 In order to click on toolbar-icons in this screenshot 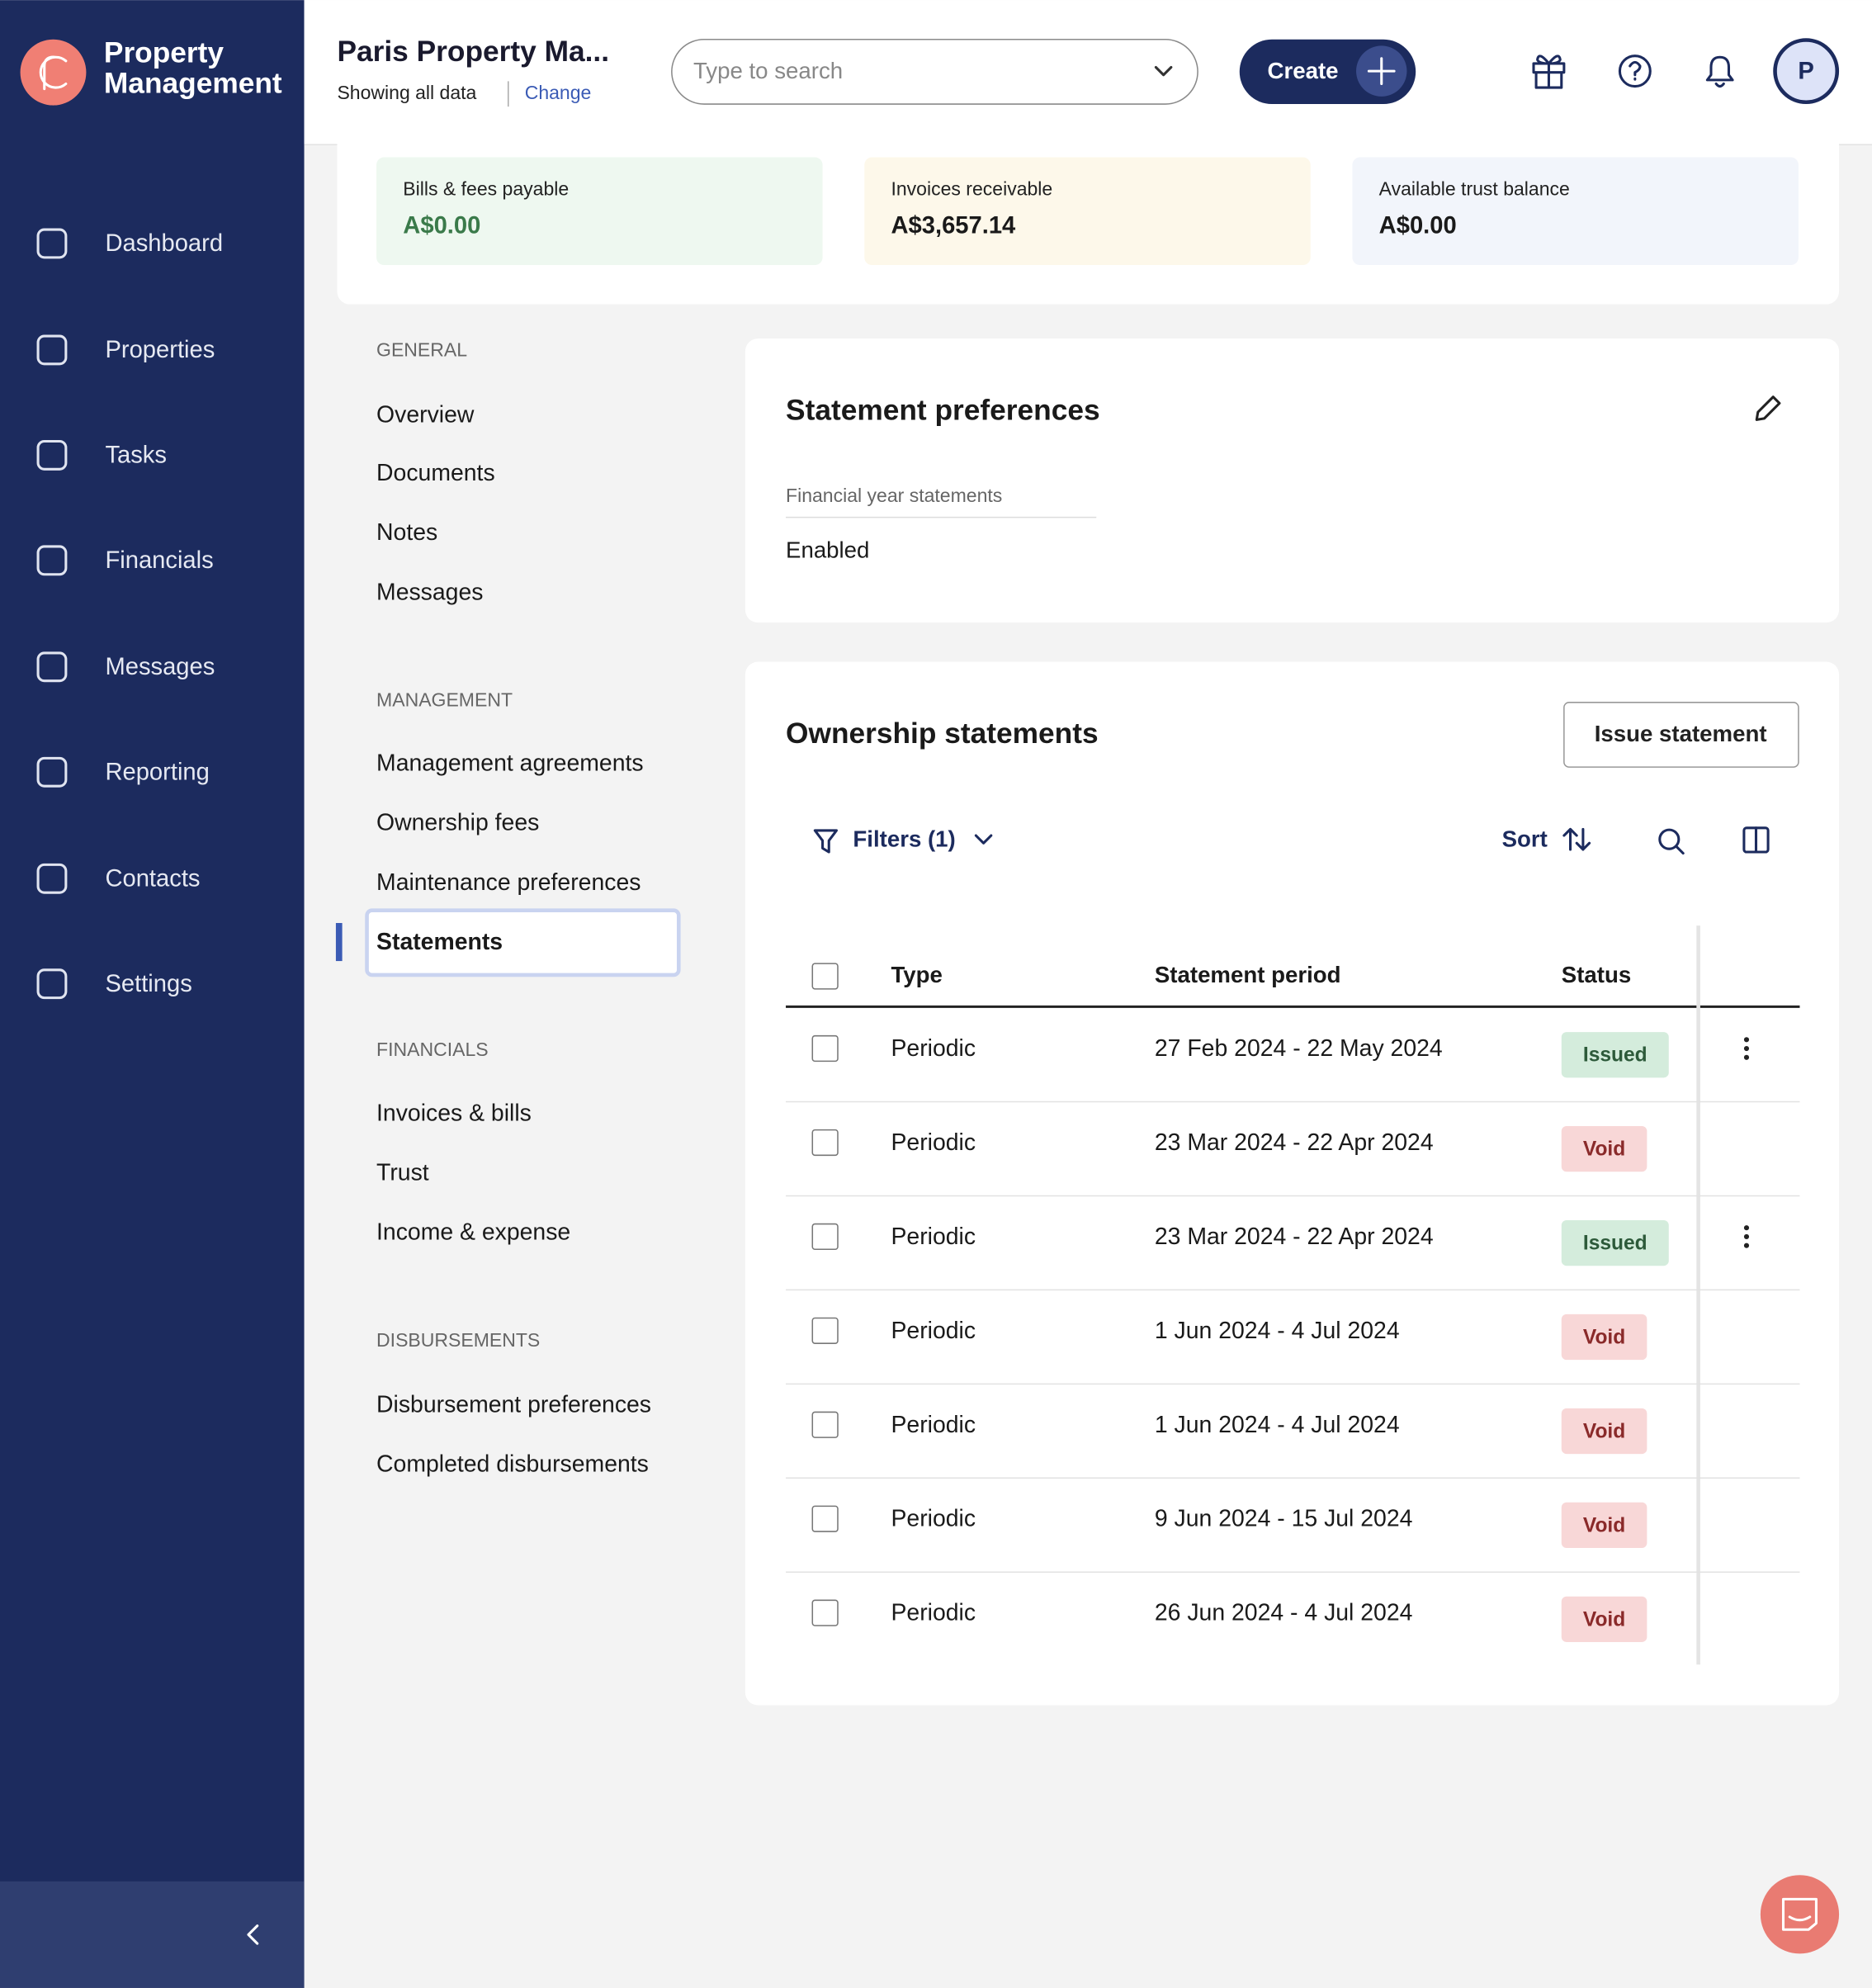, I will do `click(1291, 840)`.